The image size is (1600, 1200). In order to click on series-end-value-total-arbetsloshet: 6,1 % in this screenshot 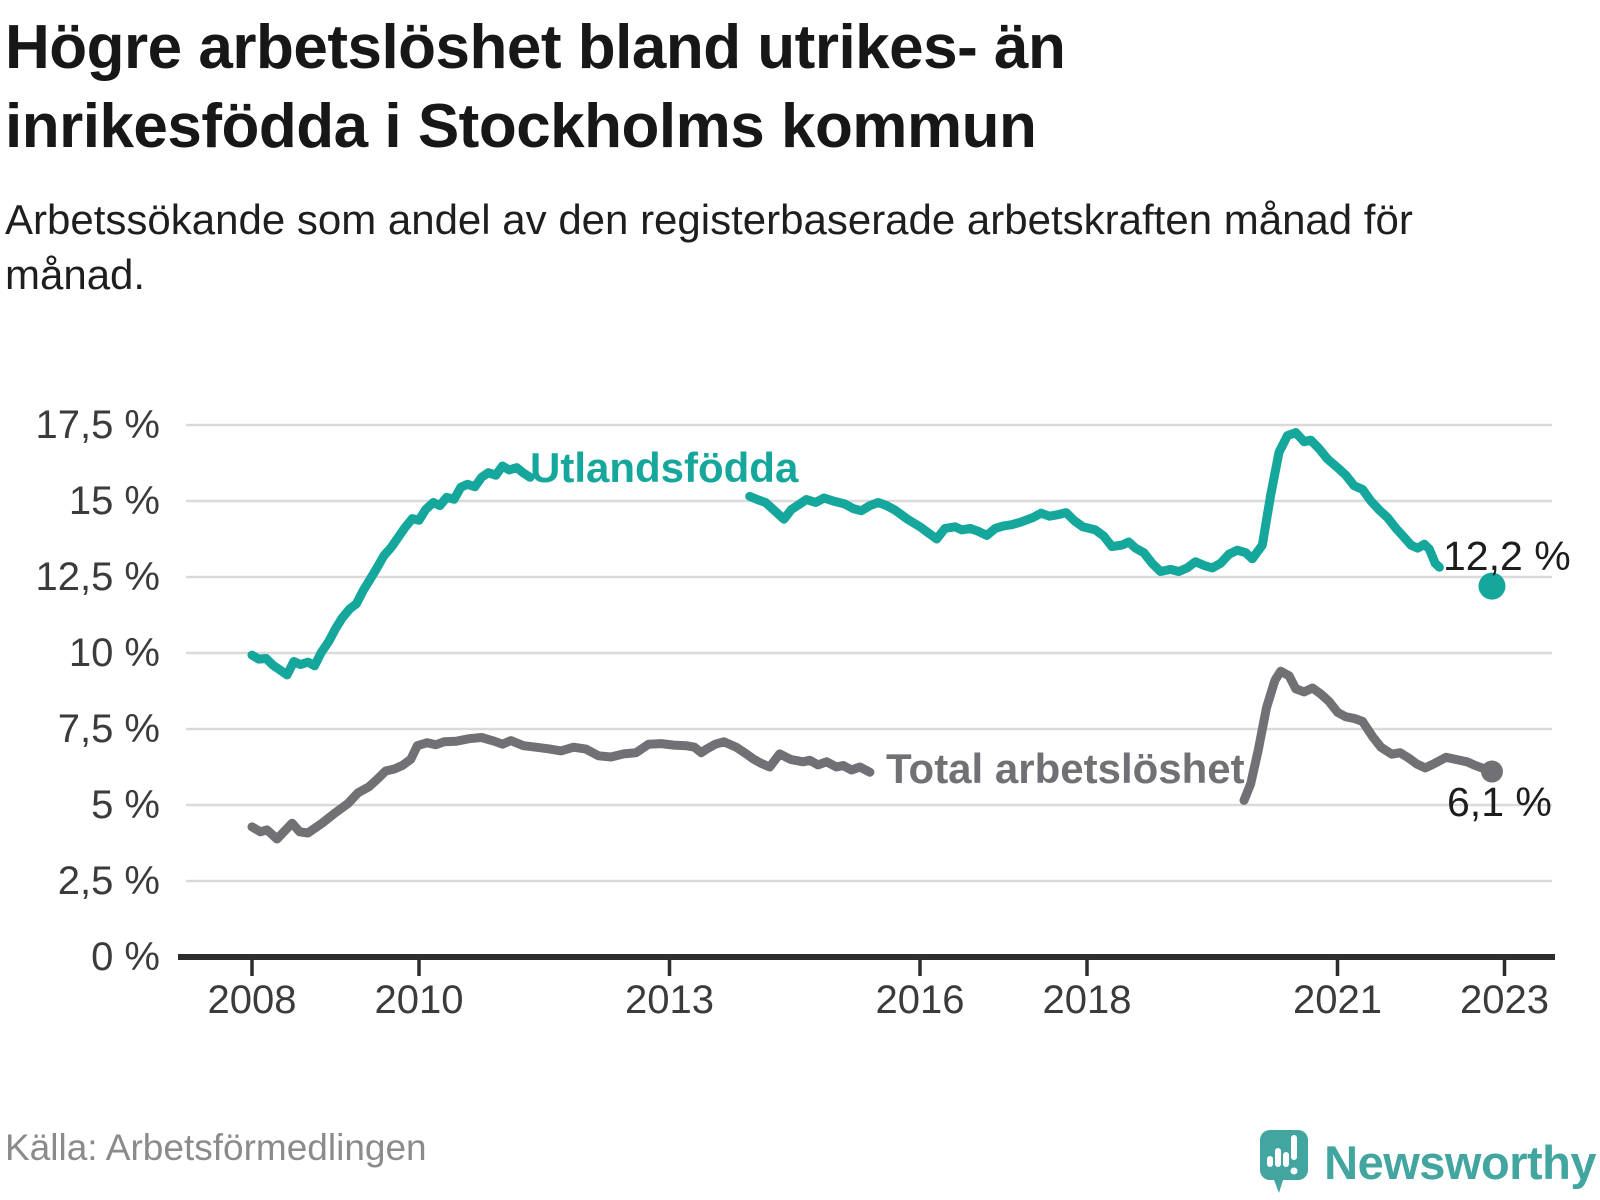, I will do `click(1499, 802)`.